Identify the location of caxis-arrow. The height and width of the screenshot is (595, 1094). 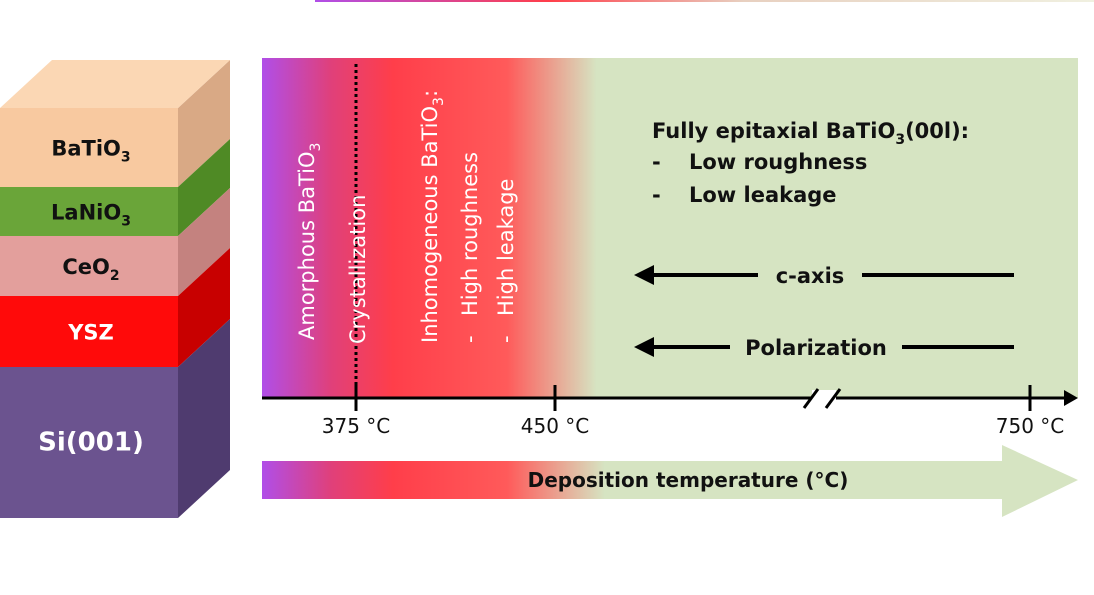
(824, 275).